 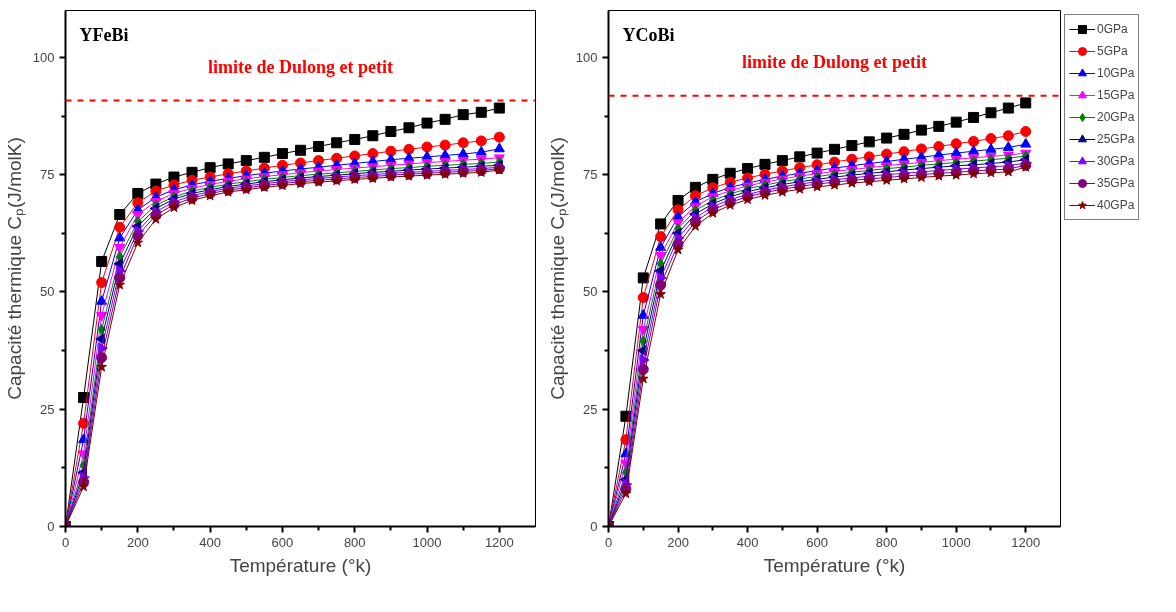 What do you see at coordinates (1116, 183) in the screenshot?
I see `legend-label: 35GPa` at bounding box center [1116, 183].